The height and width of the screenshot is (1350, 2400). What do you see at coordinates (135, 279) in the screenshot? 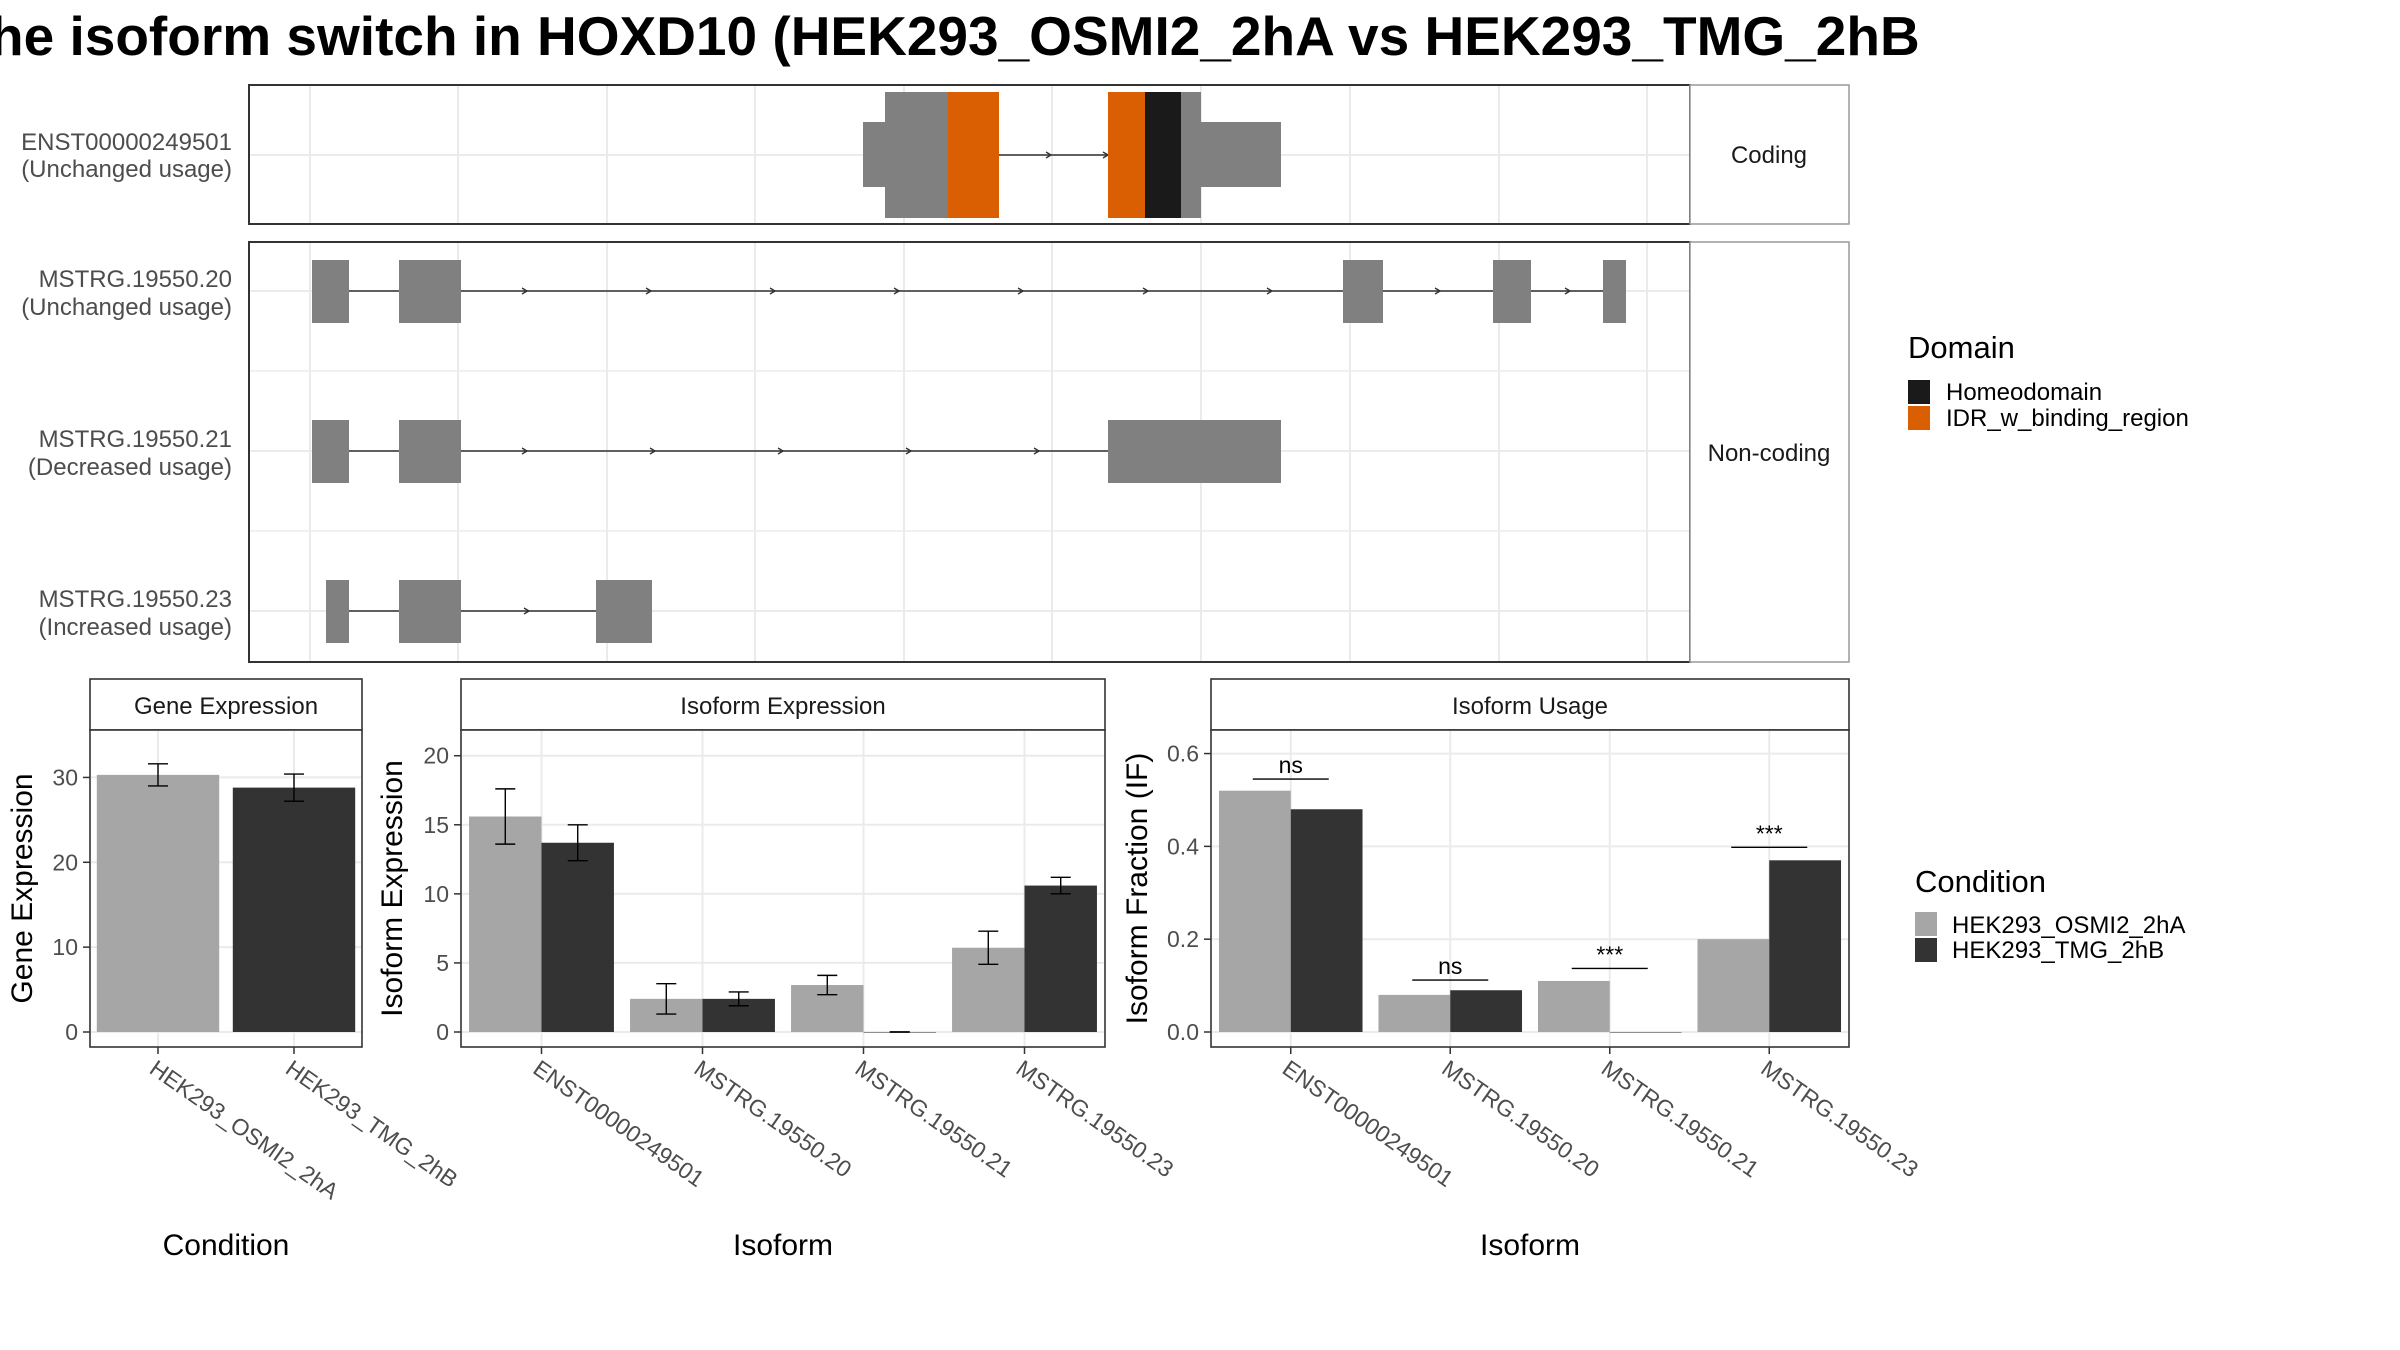
I see `isoform-label: MSTRG.19550.20` at bounding box center [135, 279].